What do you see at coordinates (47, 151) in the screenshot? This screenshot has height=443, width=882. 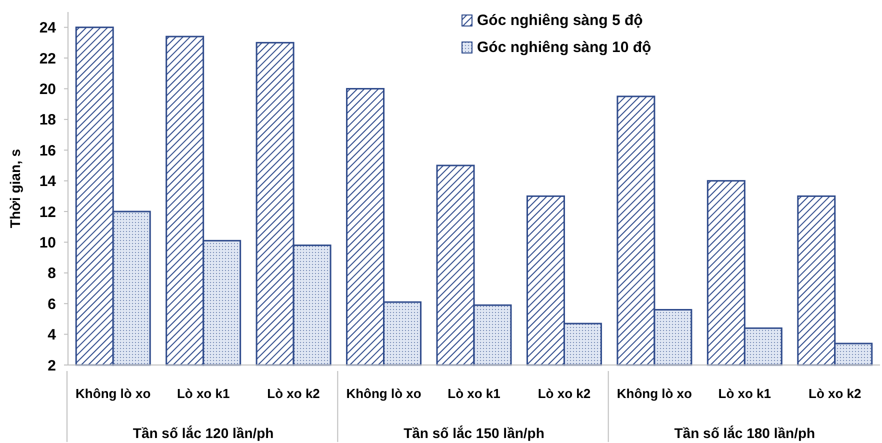 I see `y-tick-label: 16` at bounding box center [47, 151].